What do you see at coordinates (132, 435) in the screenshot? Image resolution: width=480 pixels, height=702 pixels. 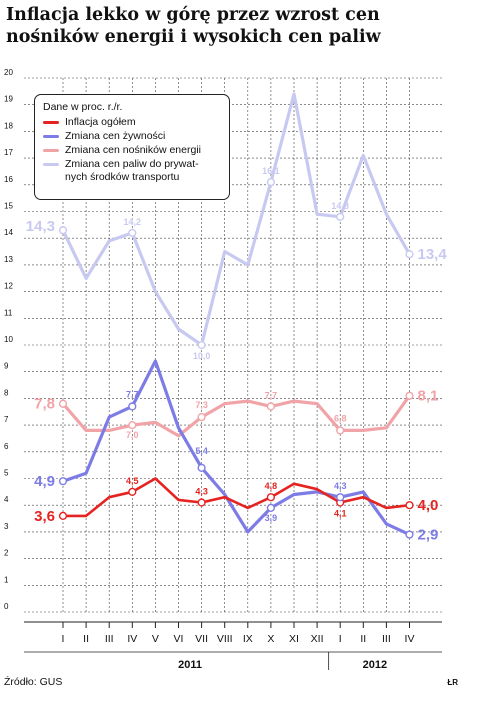 I see `data-label-energia: 7,0` at bounding box center [132, 435].